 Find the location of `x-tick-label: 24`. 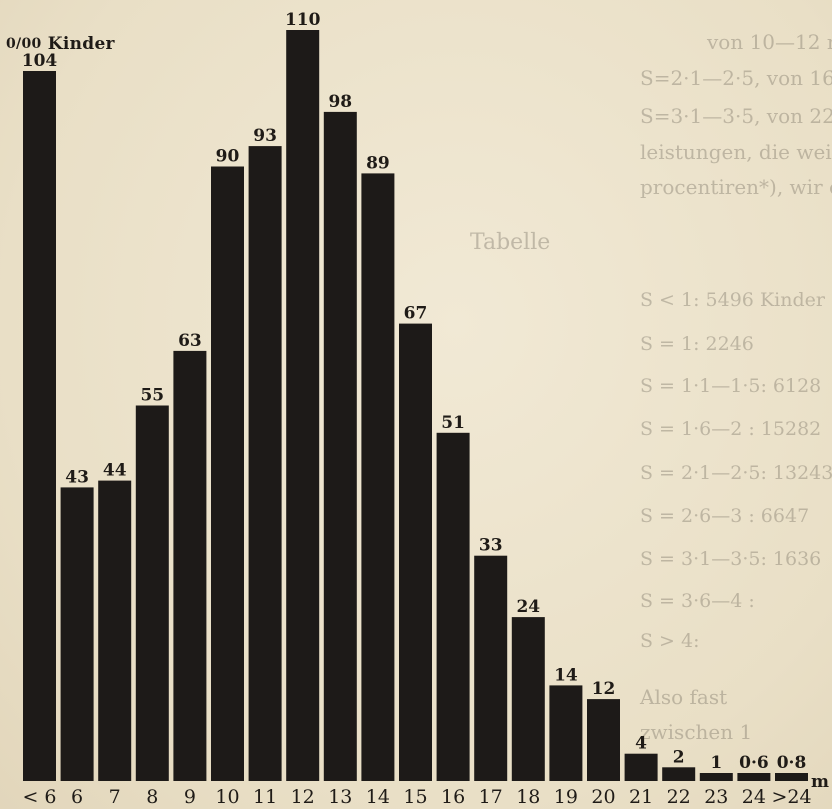

x-tick-label: 24 is located at coordinates (754, 797).